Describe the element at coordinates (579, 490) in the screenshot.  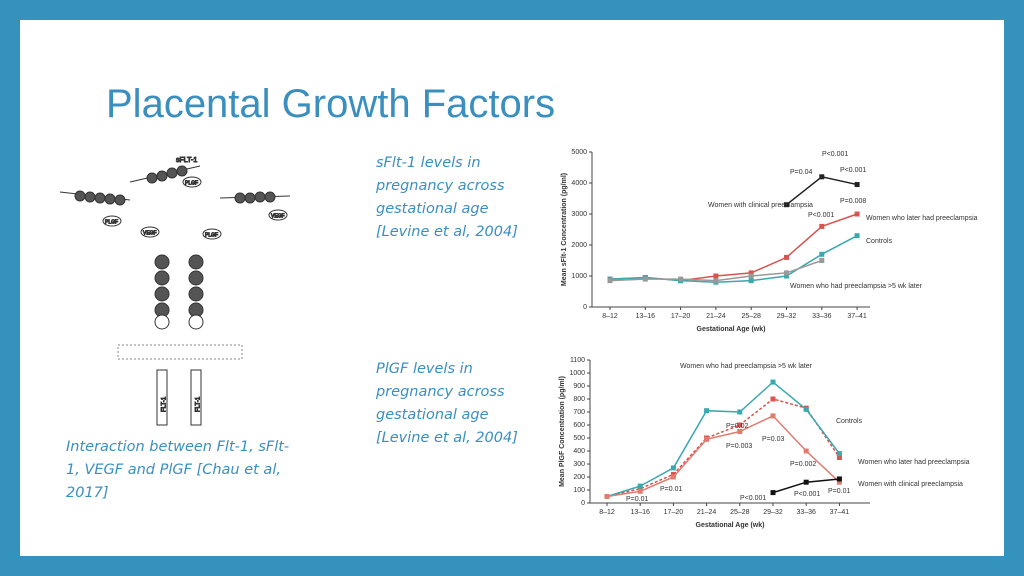
I see `y-tick-label: 100` at that location.